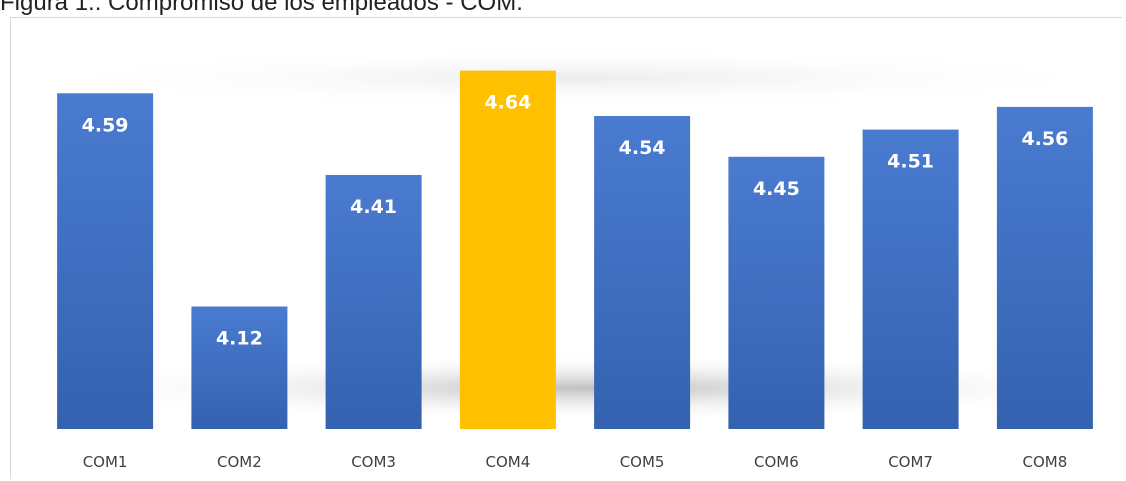  Describe the element at coordinates (373, 207) in the screenshot. I see `data-label-com3: 4.41` at that location.